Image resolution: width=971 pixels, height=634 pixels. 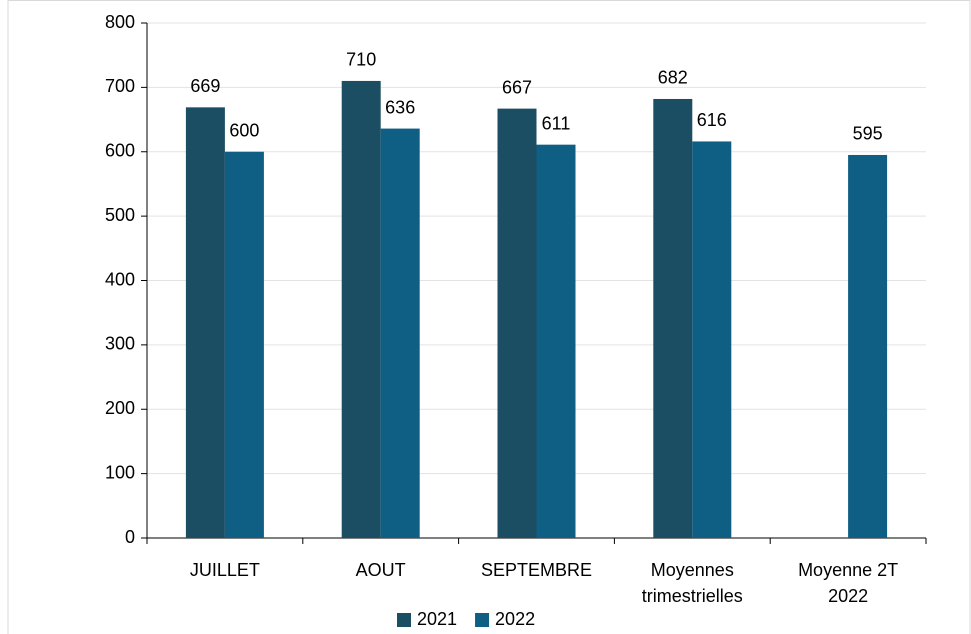 What do you see at coordinates (536, 570) in the screenshot?
I see `x-tick-label: SEPTEMBRE` at bounding box center [536, 570].